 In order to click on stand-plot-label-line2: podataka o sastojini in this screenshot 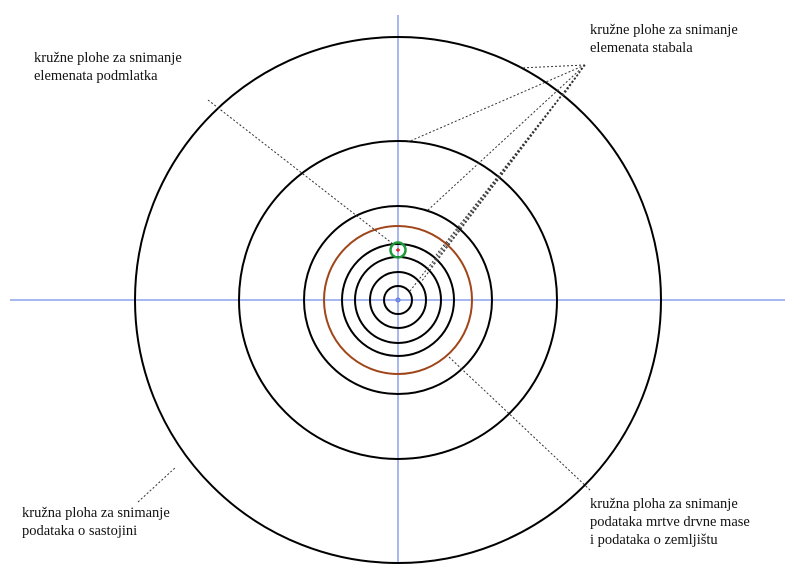, I will do `click(80, 531)`.